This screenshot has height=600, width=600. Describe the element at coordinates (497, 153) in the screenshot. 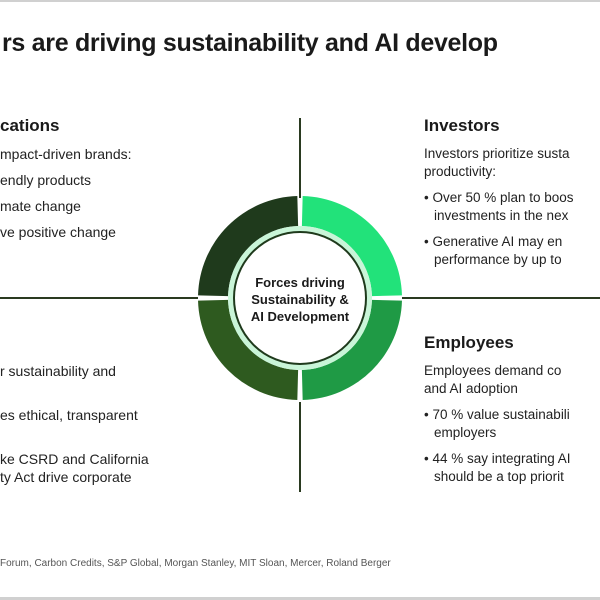

I see `text-line: Investors prioritize susta` at that location.